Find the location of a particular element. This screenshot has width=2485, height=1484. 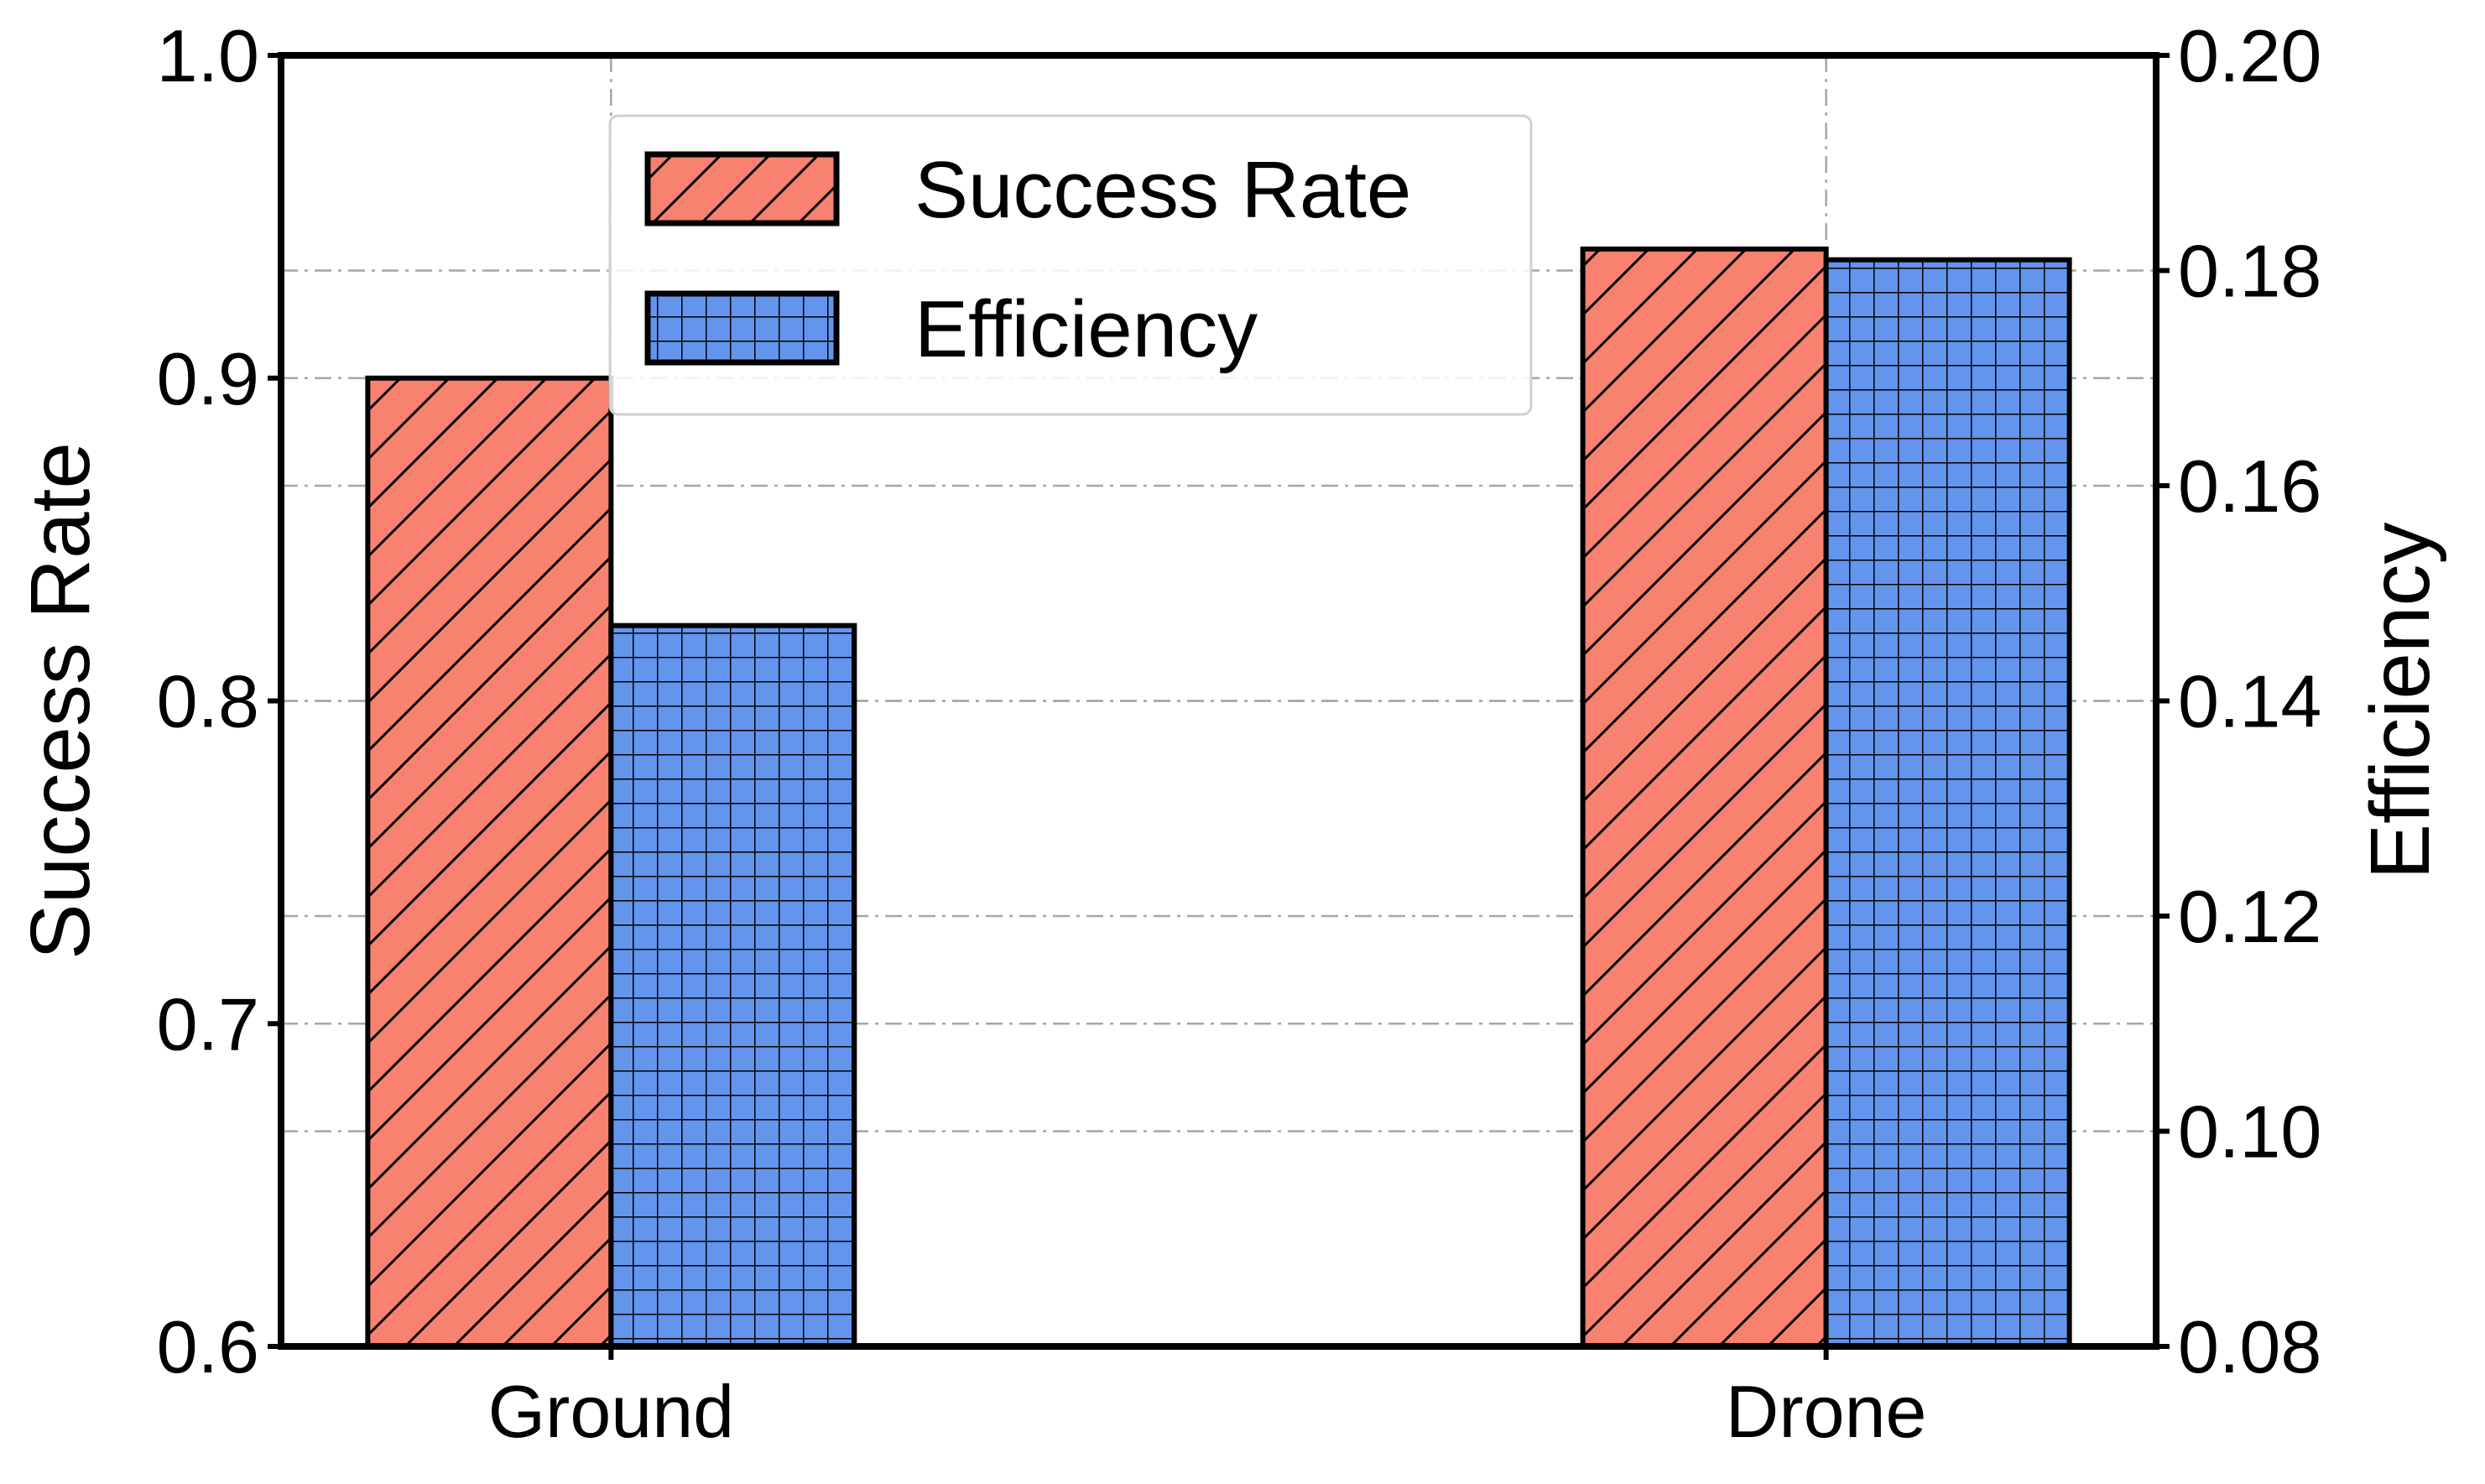

y-left-tick-label: 0.6 is located at coordinates (208, 1346).